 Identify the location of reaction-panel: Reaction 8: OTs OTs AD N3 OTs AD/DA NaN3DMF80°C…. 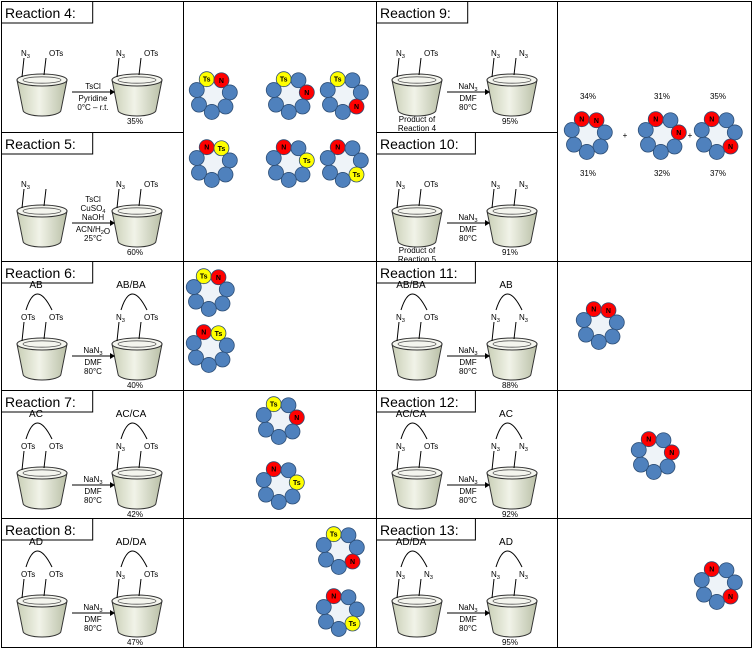
(82, 583).